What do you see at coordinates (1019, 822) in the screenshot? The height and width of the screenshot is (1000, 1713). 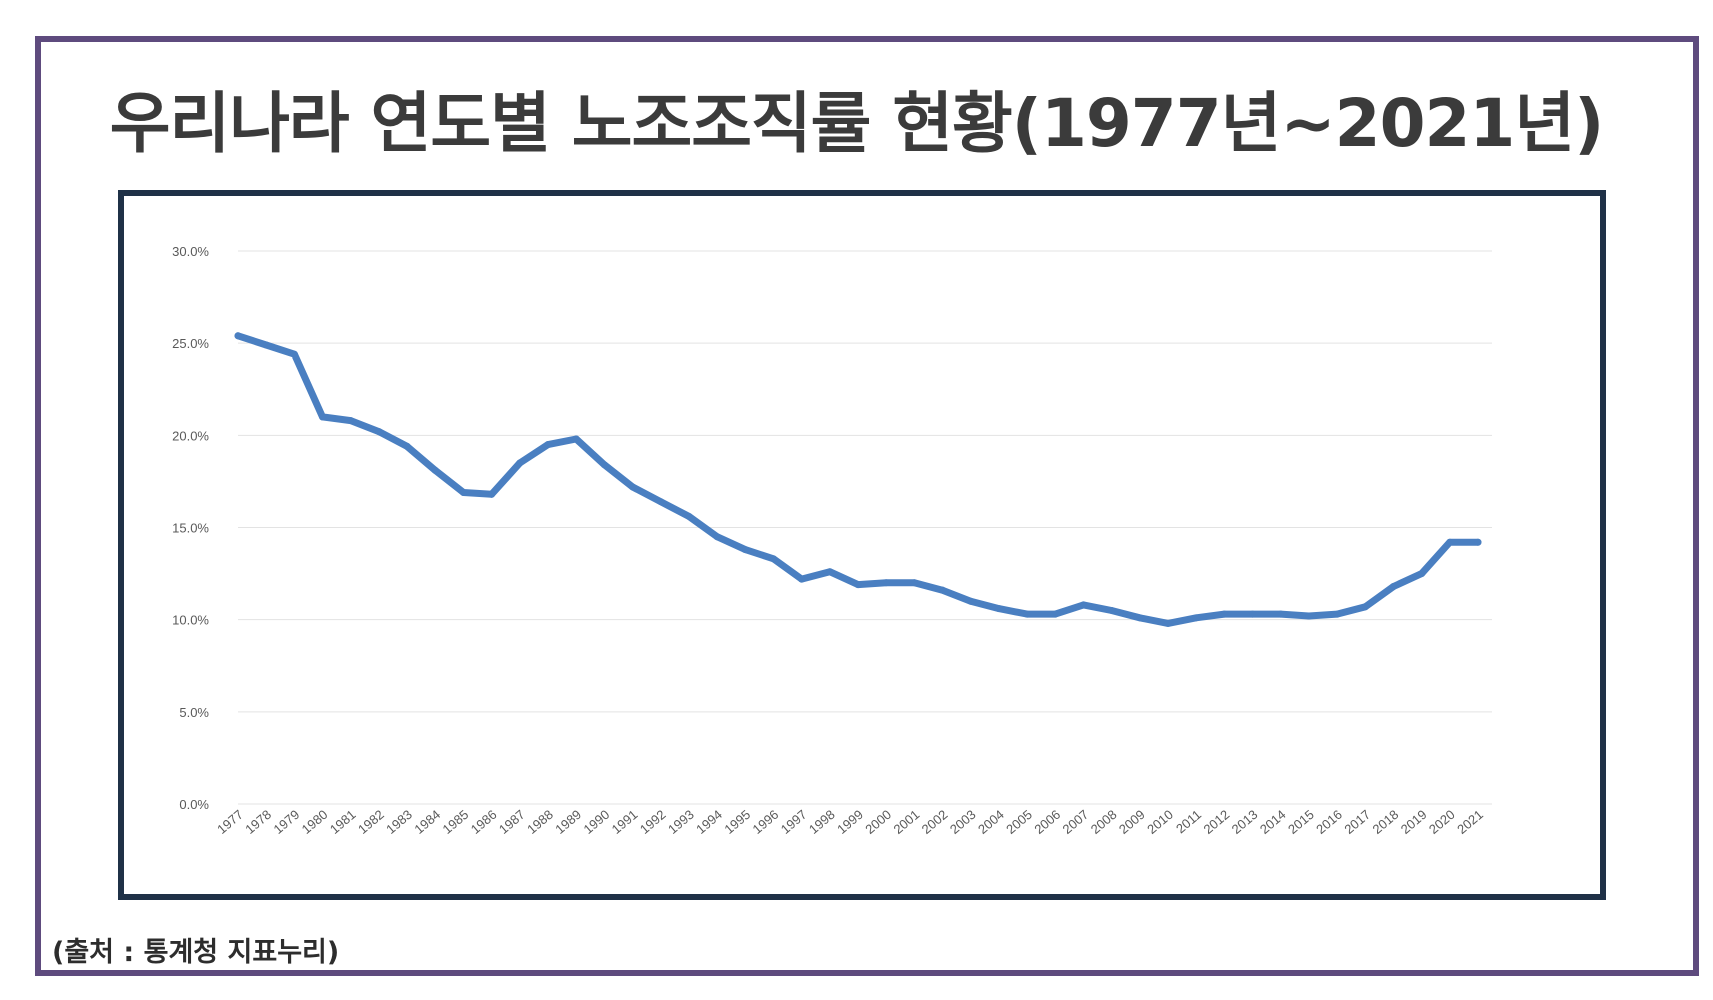 I see `x-tick-label: 2005` at bounding box center [1019, 822].